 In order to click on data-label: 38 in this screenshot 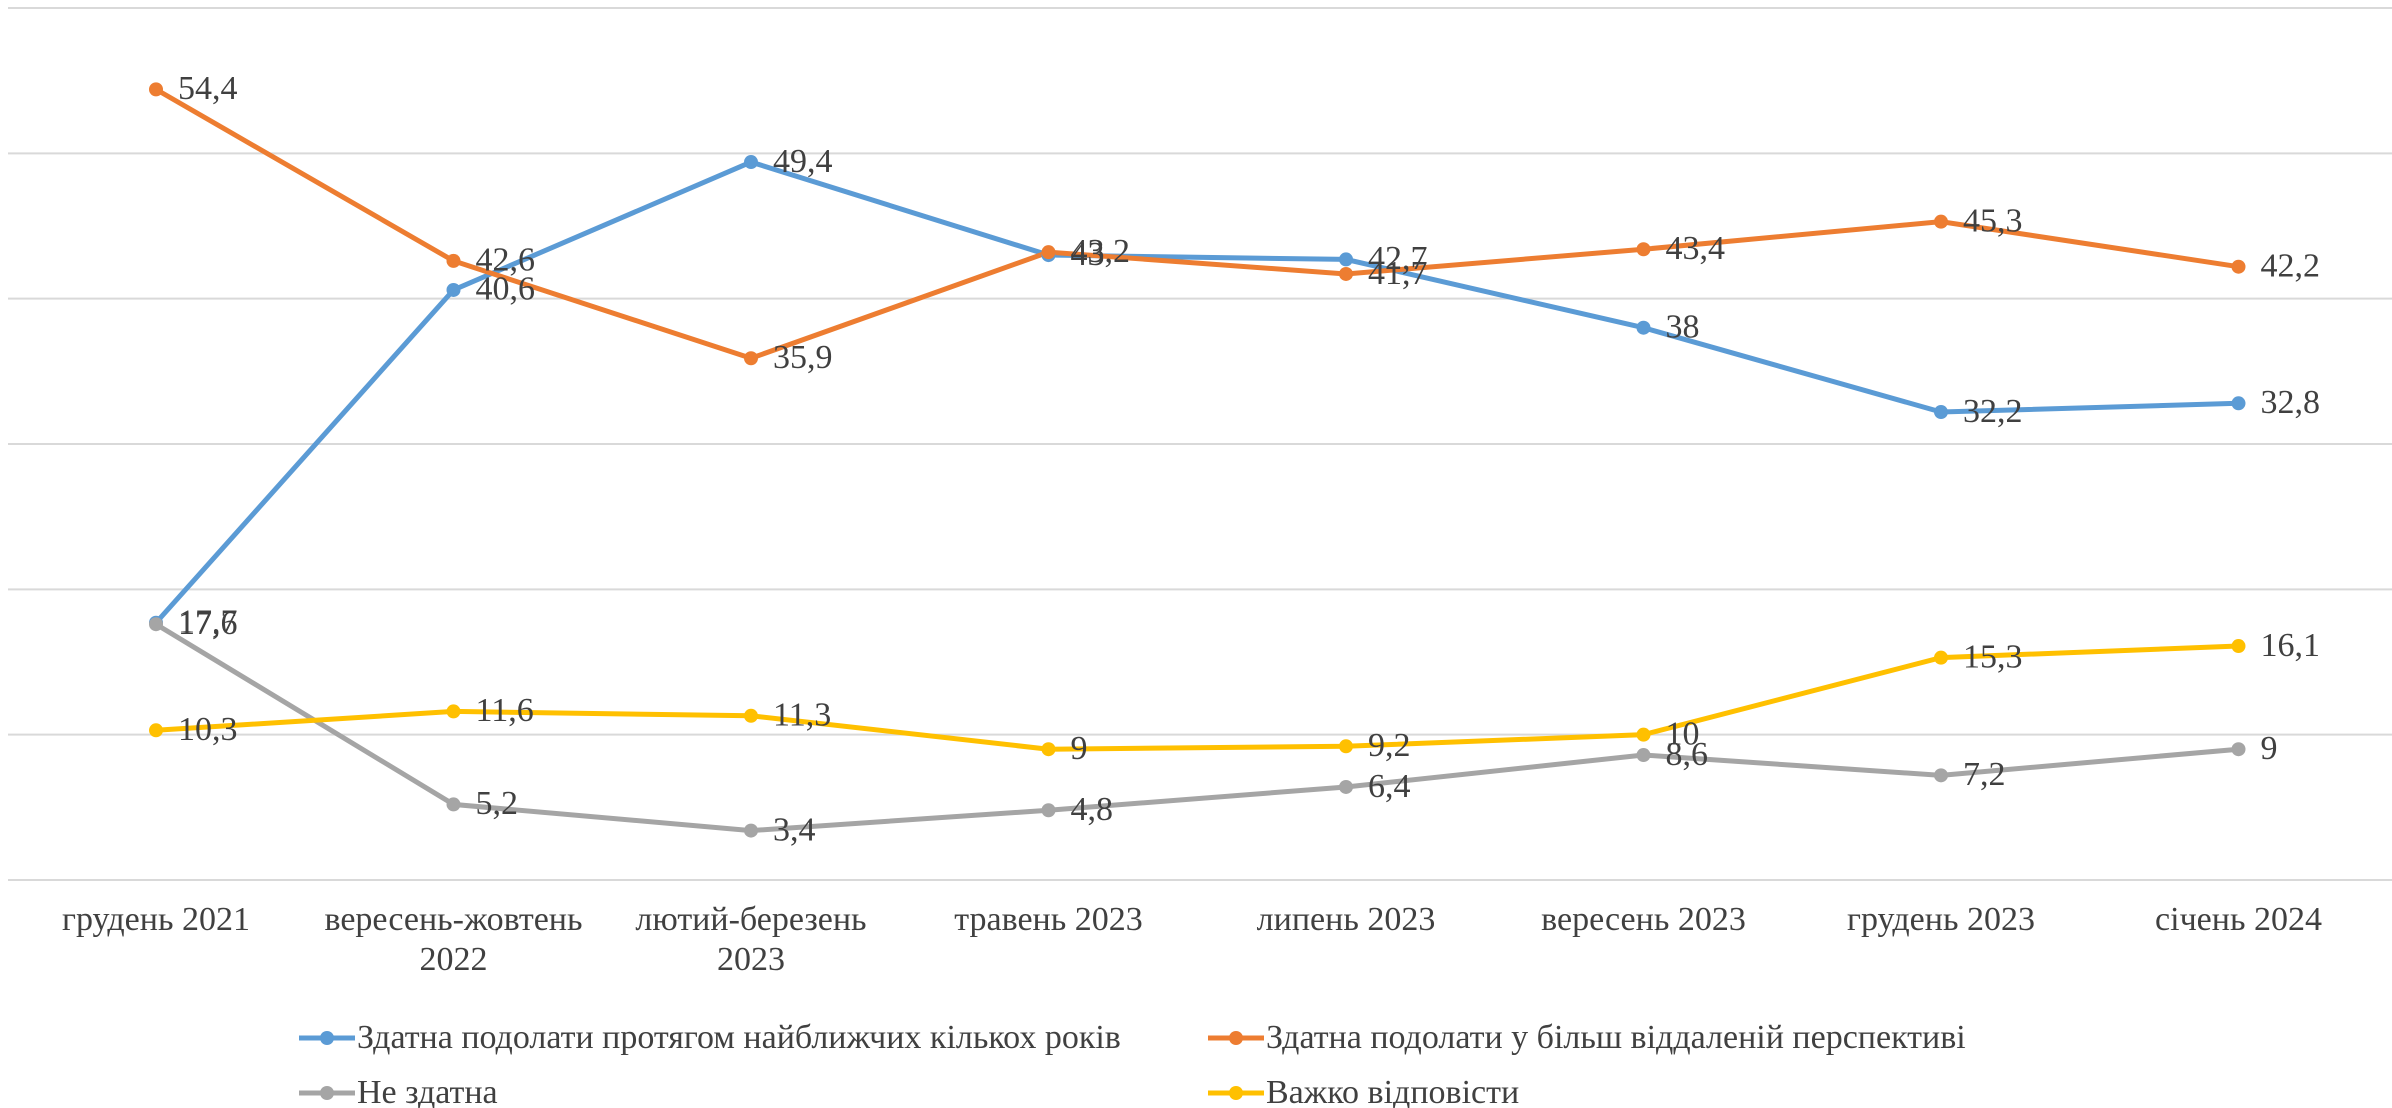, I will do `click(1683, 327)`.